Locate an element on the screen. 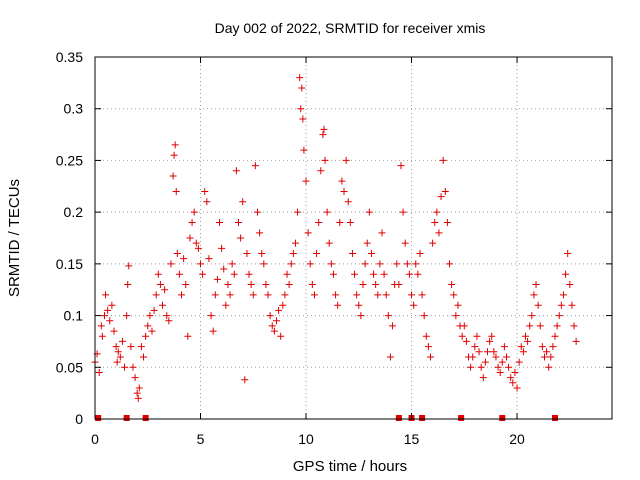 The height and width of the screenshot is (480, 640). y-tick-label: 0.1 is located at coordinates (74, 316).